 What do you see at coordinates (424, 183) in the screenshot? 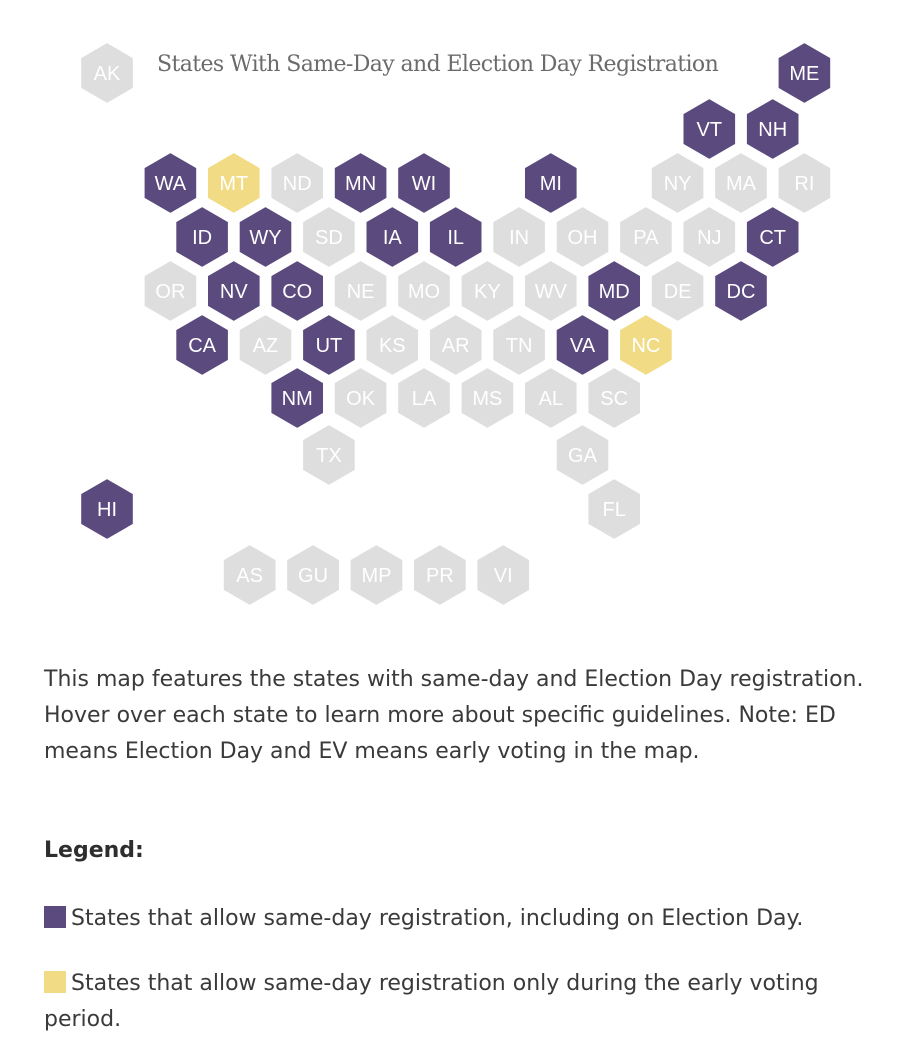
I see `state-hex-wi: WI` at bounding box center [424, 183].